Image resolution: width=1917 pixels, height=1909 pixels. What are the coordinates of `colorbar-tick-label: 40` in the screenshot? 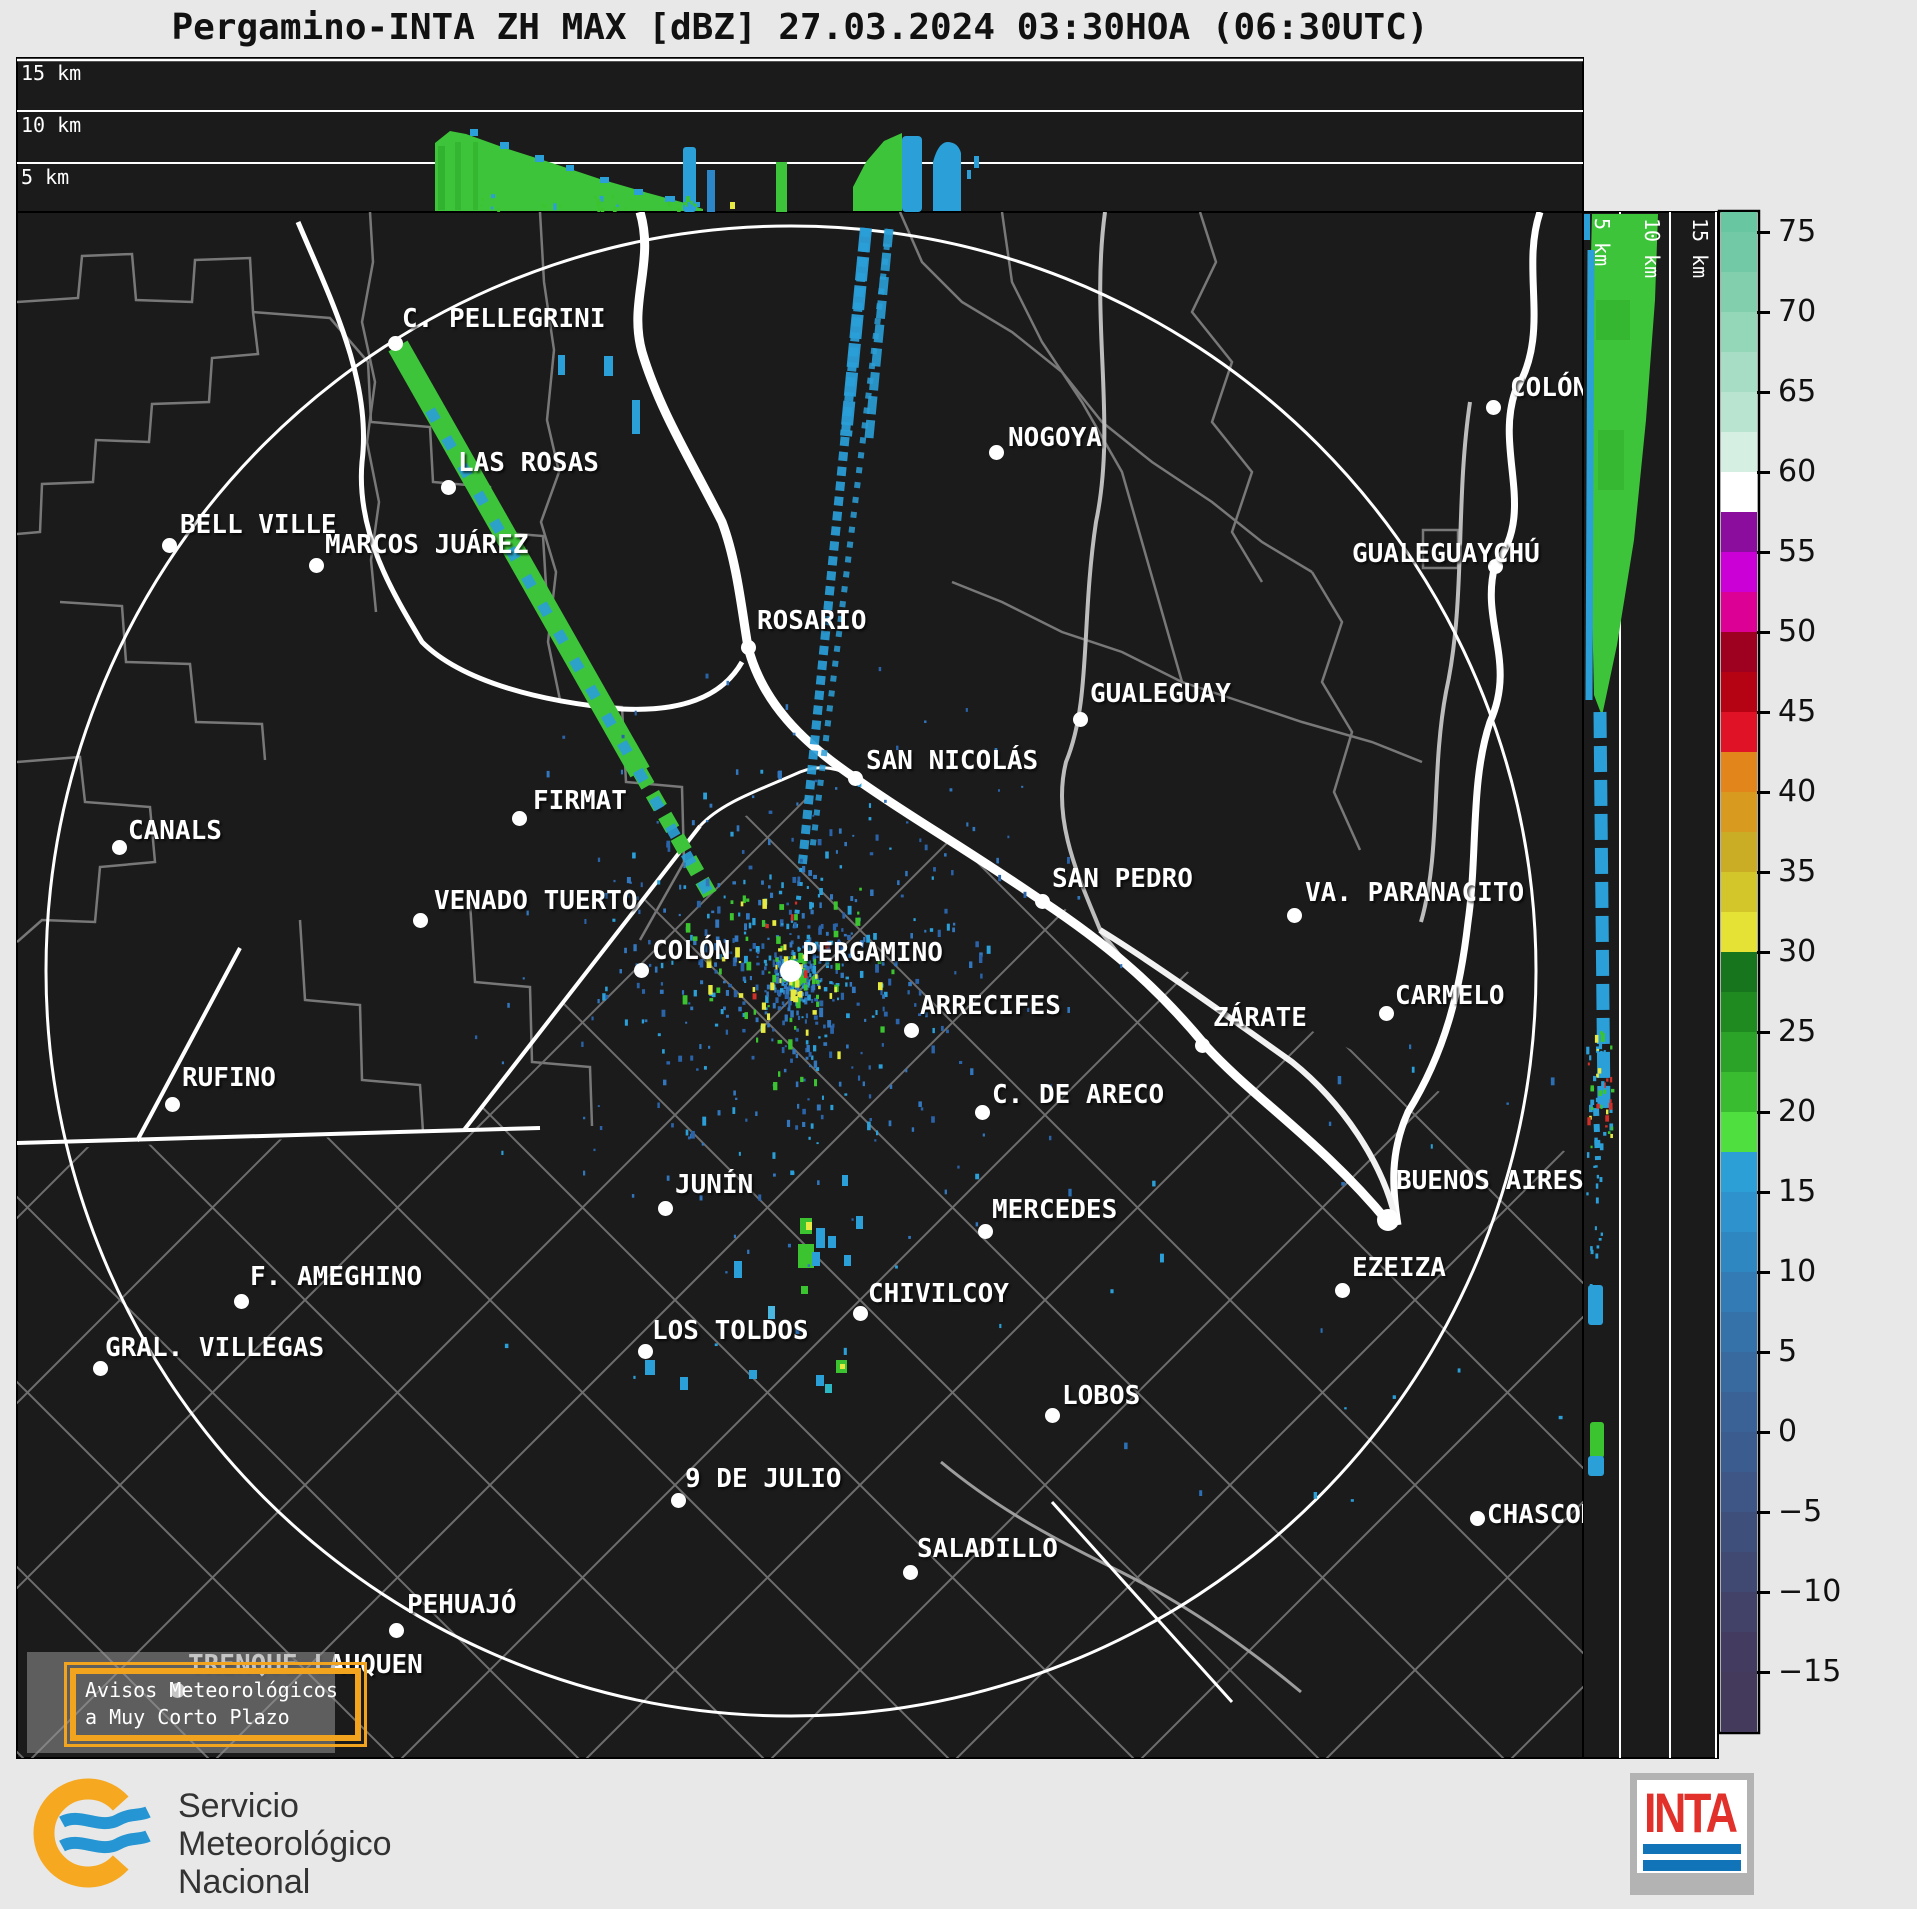 It's located at (1797, 791).